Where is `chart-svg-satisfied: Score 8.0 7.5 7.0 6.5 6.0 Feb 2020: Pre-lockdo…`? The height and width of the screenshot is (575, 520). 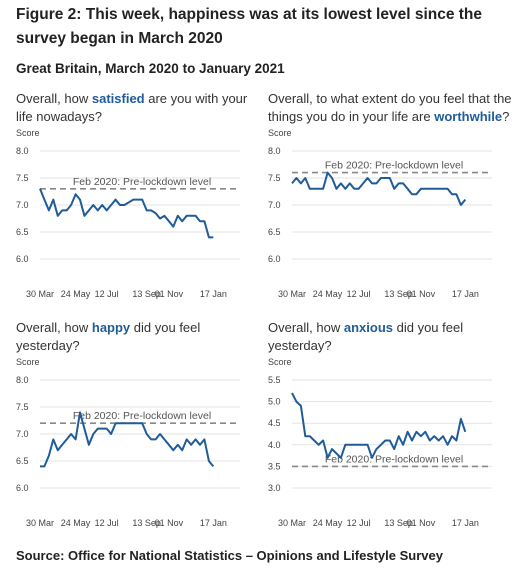
chart-svg-satisfied: Score 8.0 7.5 7.0 6.5 6.0 Feb 2020: Pre-lockdo… is located at coordinates (128, 213).